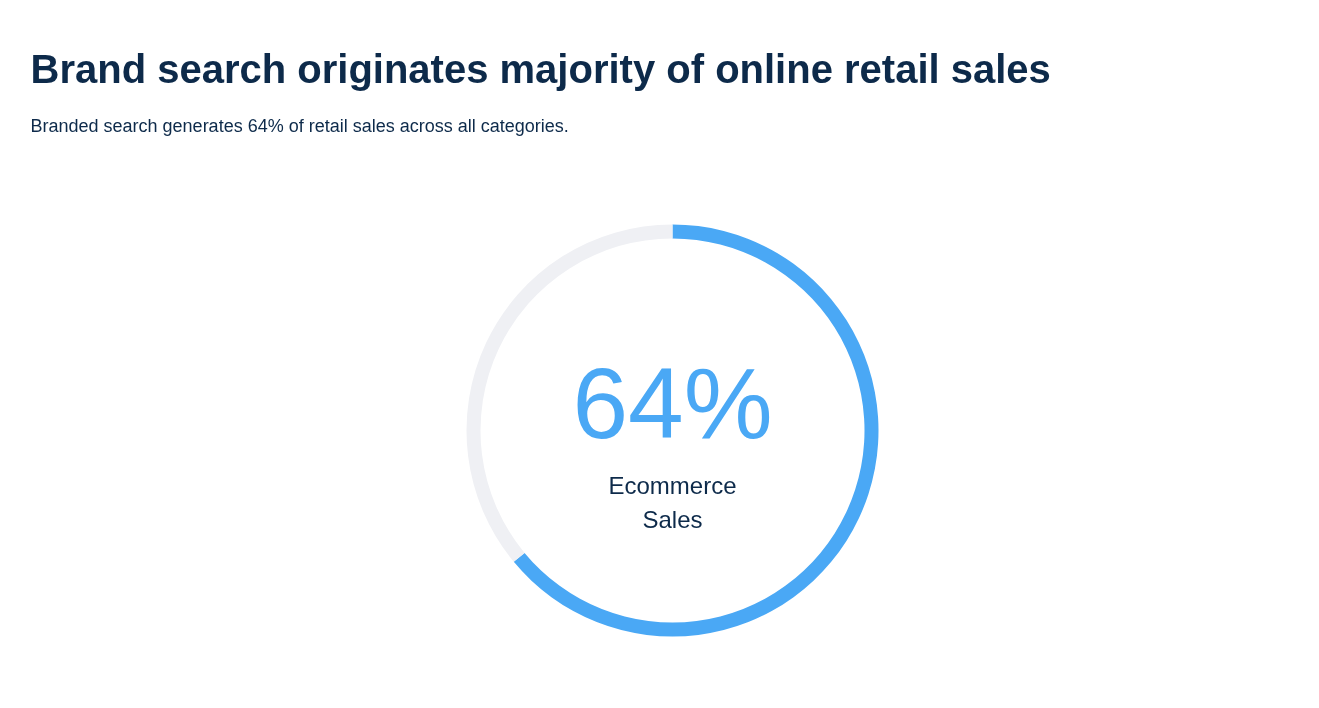 The image size is (1319, 708). What do you see at coordinates (540, 68) in the screenshot?
I see `chart-title: Brand search originates majority of online retail sales` at bounding box center [540, 68].